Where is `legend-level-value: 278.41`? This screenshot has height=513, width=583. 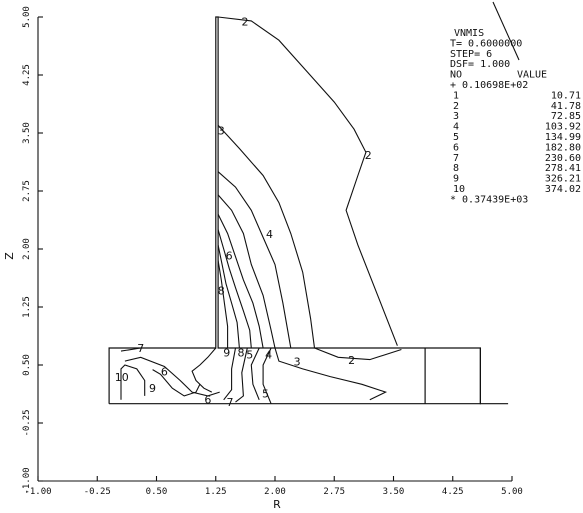
legend-level-value: 278.41 is located at coordinates (563, 168).